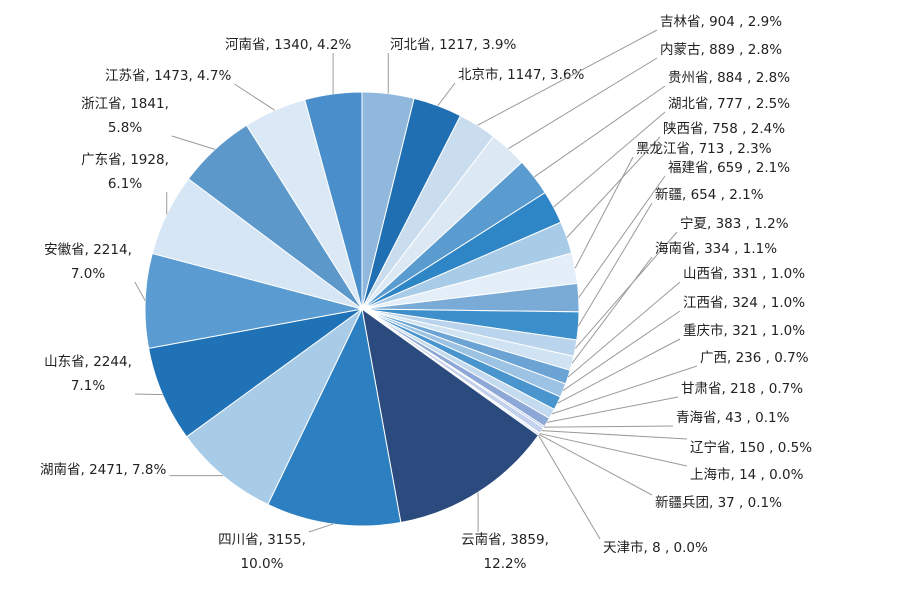  Describe the element at coordinates (88, 386) in the screenshot. I see `data-label-line: 7.1%` at that location.